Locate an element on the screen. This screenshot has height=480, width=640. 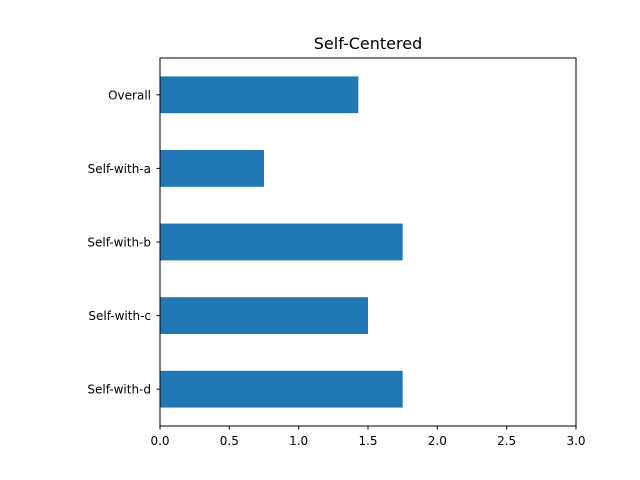
x-tick-label: 1.5 is located at coordinates (367, 441).